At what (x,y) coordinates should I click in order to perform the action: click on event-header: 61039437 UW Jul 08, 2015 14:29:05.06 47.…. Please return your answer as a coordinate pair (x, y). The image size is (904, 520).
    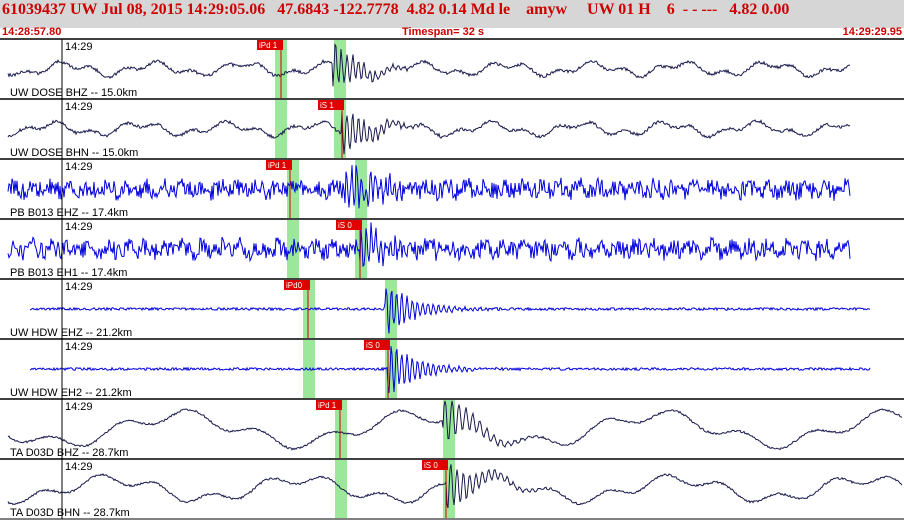
    Looking at the image, I should click on (452, 14).